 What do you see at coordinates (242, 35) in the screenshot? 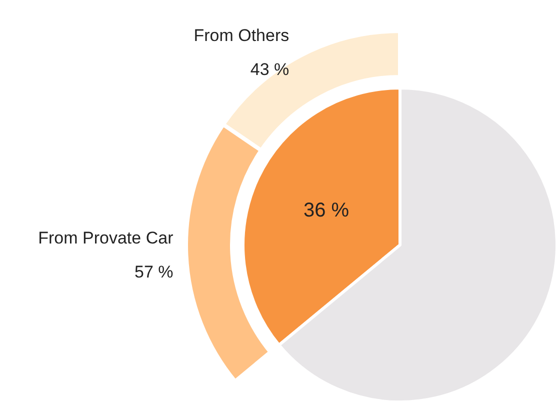
I see `slice-label: From Others` at bounding box center [242, 35].